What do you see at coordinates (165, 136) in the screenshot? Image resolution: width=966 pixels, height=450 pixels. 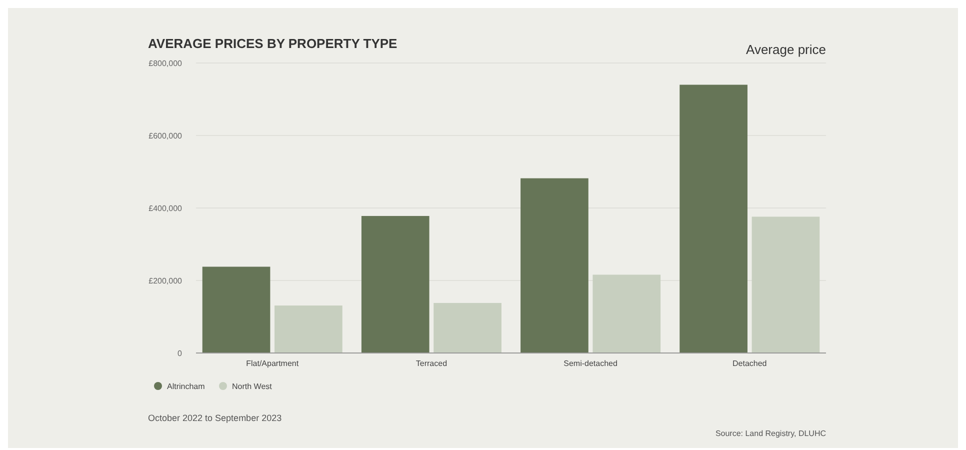 I see `y-tick-label: £600,000` at bounding box center [165, 136].